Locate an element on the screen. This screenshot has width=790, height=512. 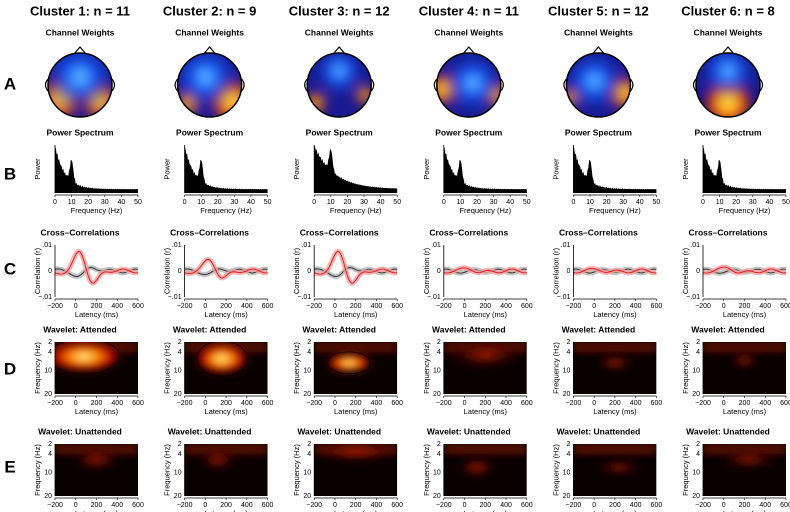
nose is located at coordinates (80, 50).